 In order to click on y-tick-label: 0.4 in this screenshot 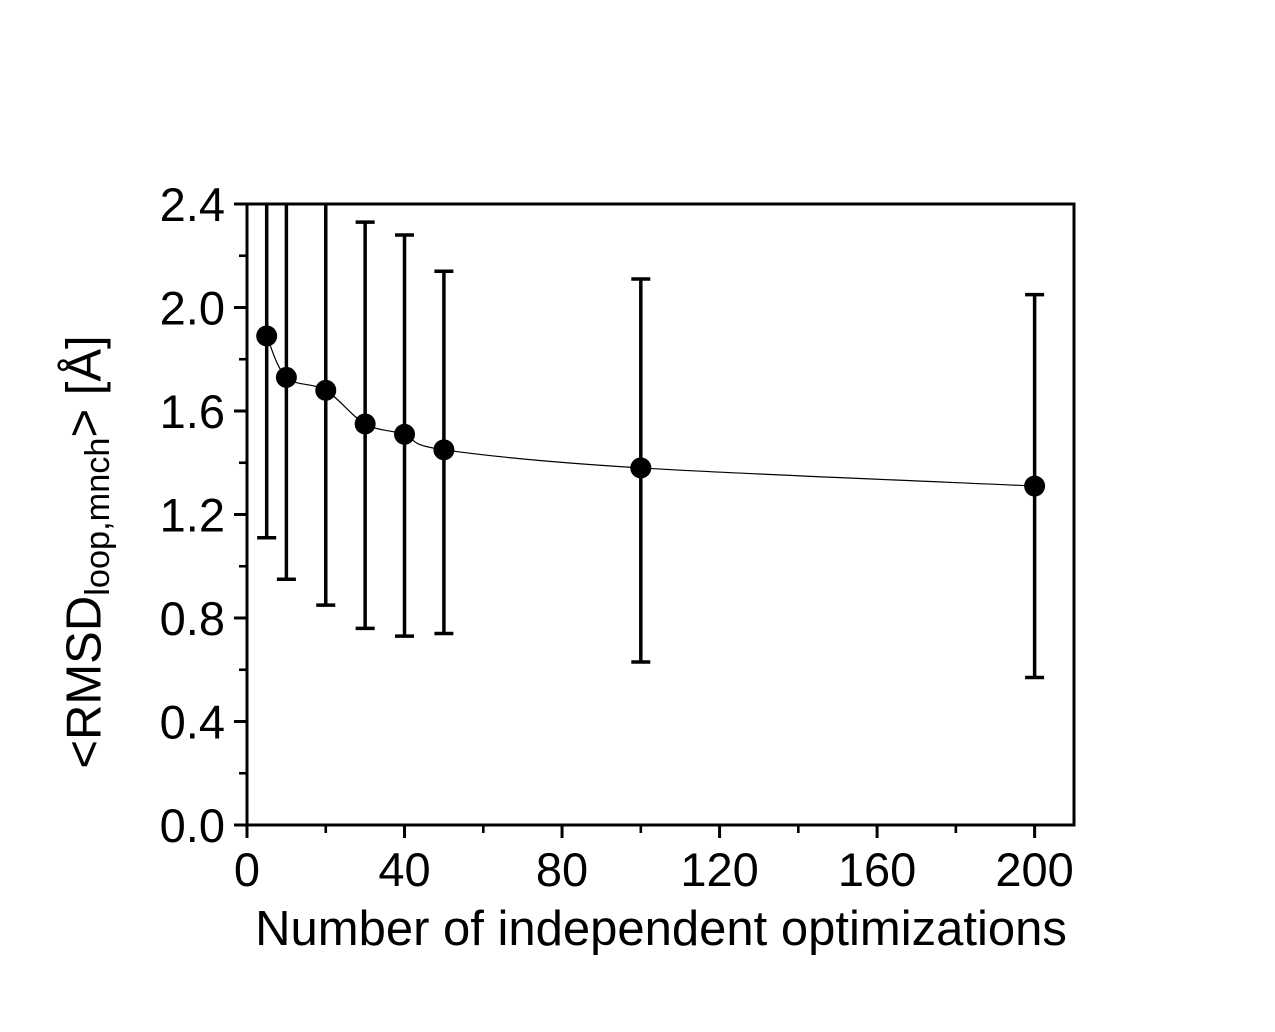, I will do `click(192, 722)`.